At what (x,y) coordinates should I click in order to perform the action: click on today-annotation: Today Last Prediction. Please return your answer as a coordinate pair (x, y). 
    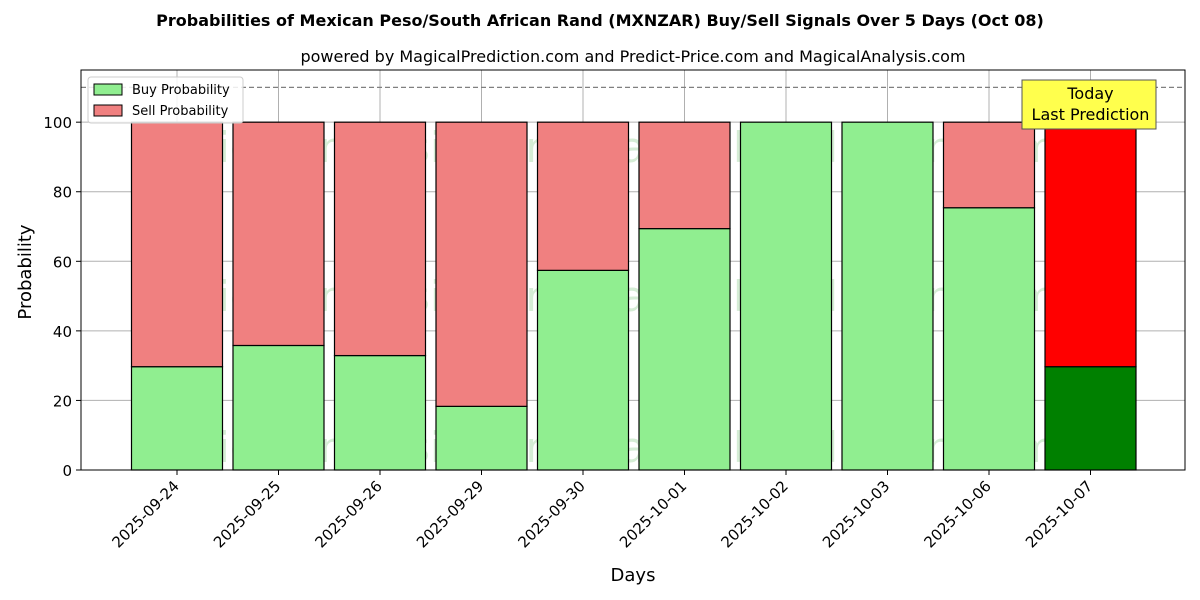
    Looking at the image, I should click on (1089, 104).